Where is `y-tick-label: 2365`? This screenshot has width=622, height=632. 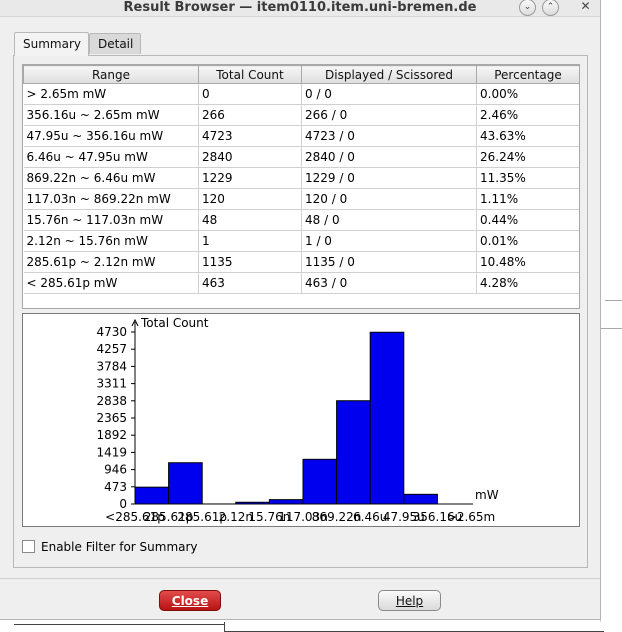 y-tick-label: 2365 is located at coordinates (111, 418).